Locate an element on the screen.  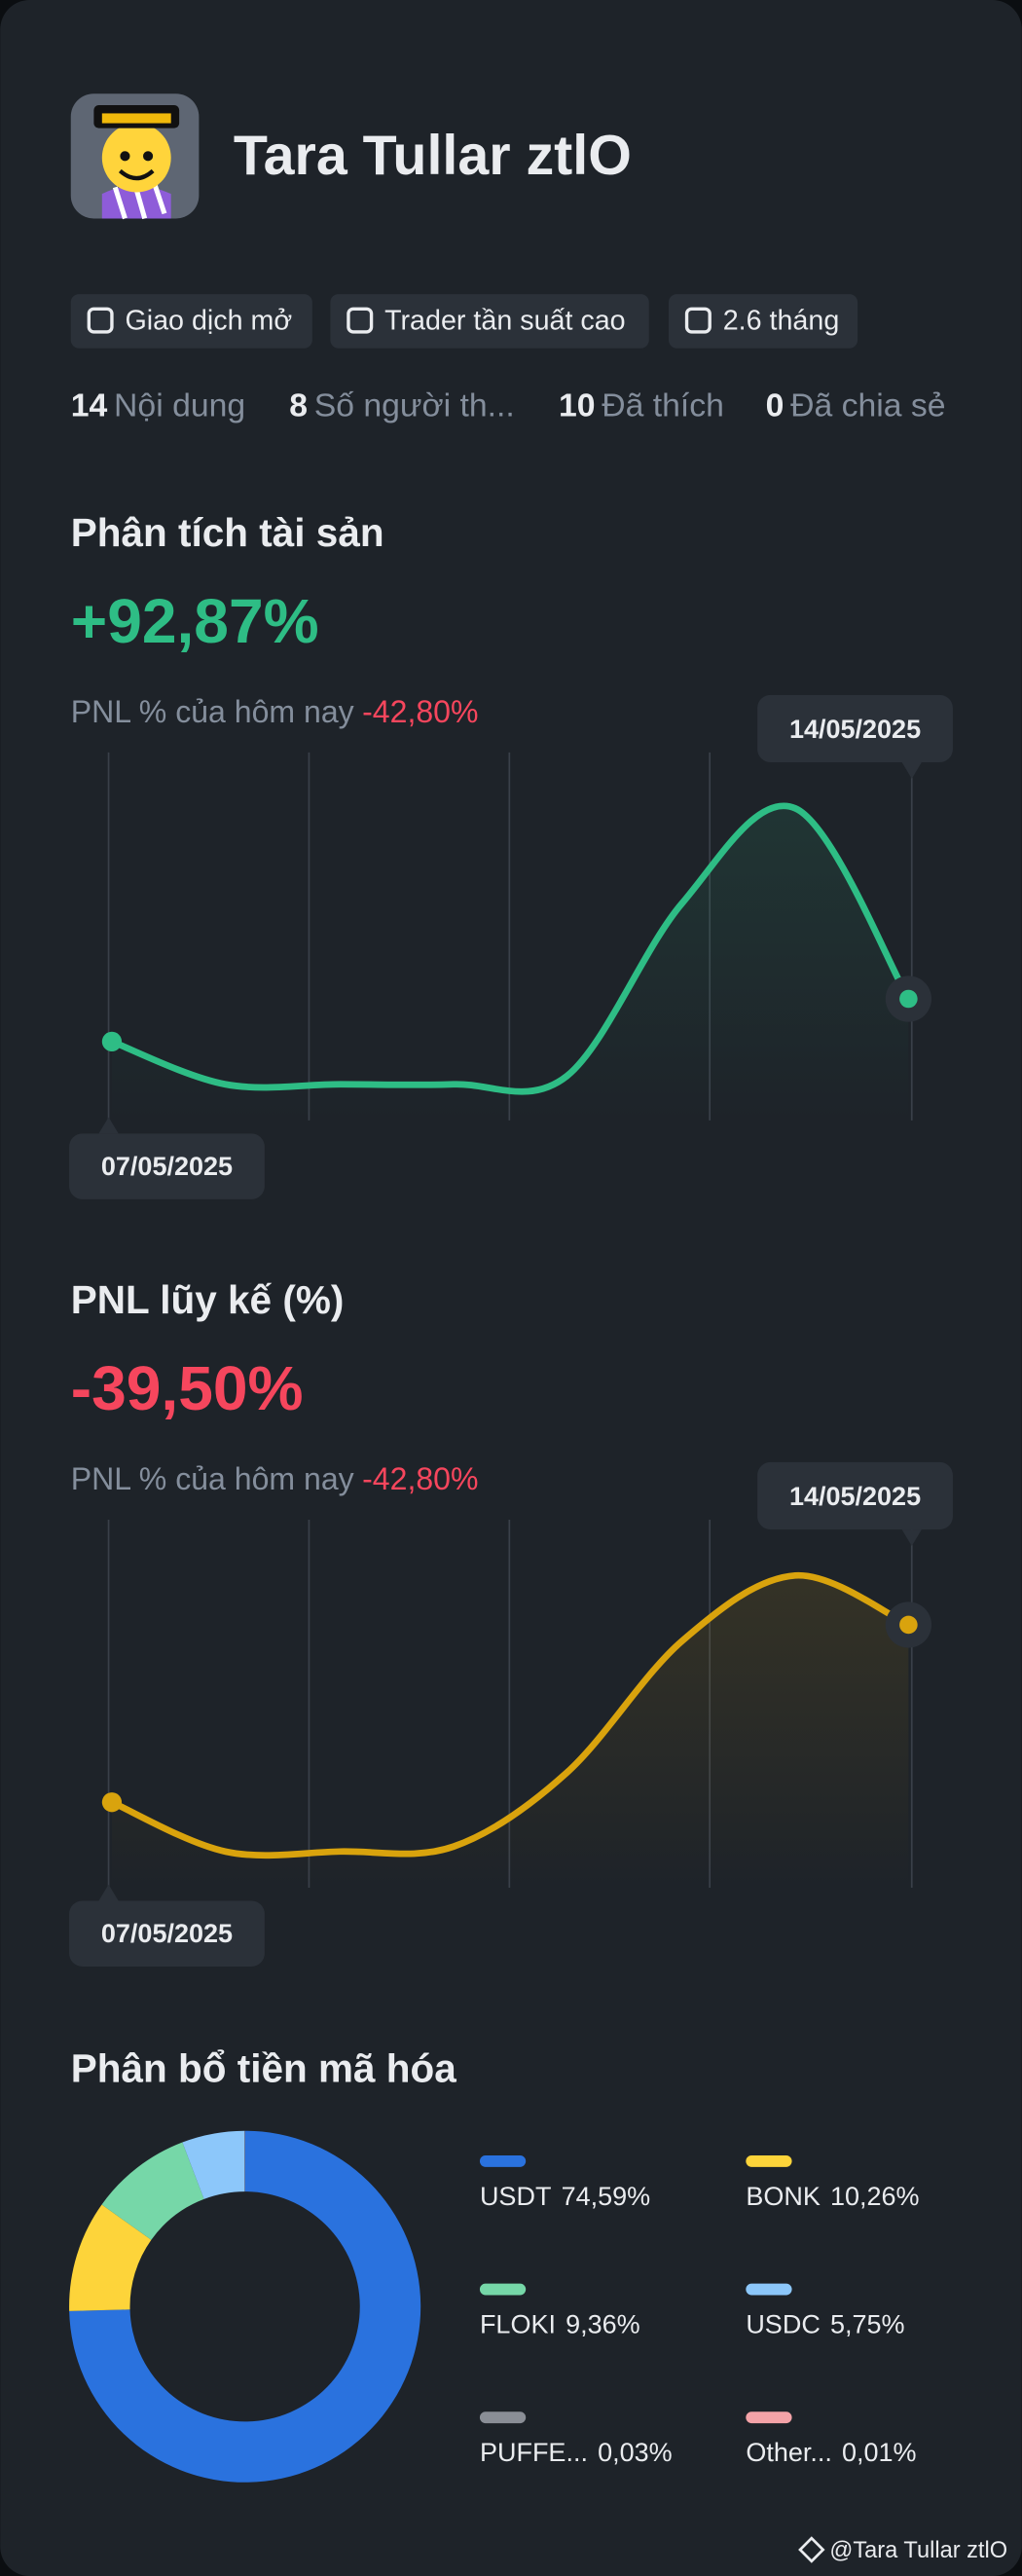
section-title: PNL lũy kế (%) is located at coordinates (208, 1299).